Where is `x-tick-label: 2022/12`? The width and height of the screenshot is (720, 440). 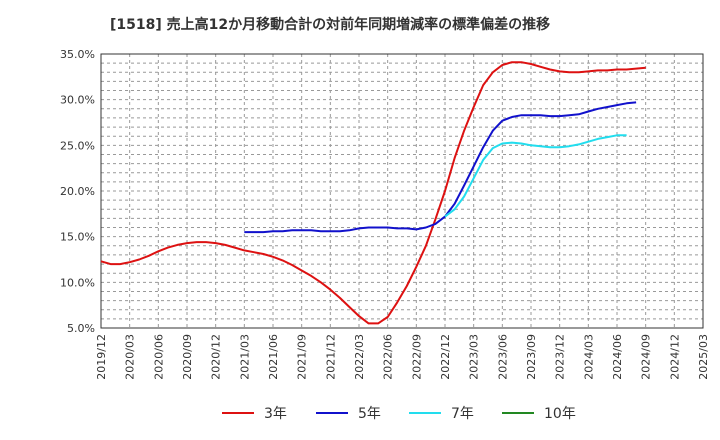
x-tick-label: 2022/12 is located at coordinates (445, 357).